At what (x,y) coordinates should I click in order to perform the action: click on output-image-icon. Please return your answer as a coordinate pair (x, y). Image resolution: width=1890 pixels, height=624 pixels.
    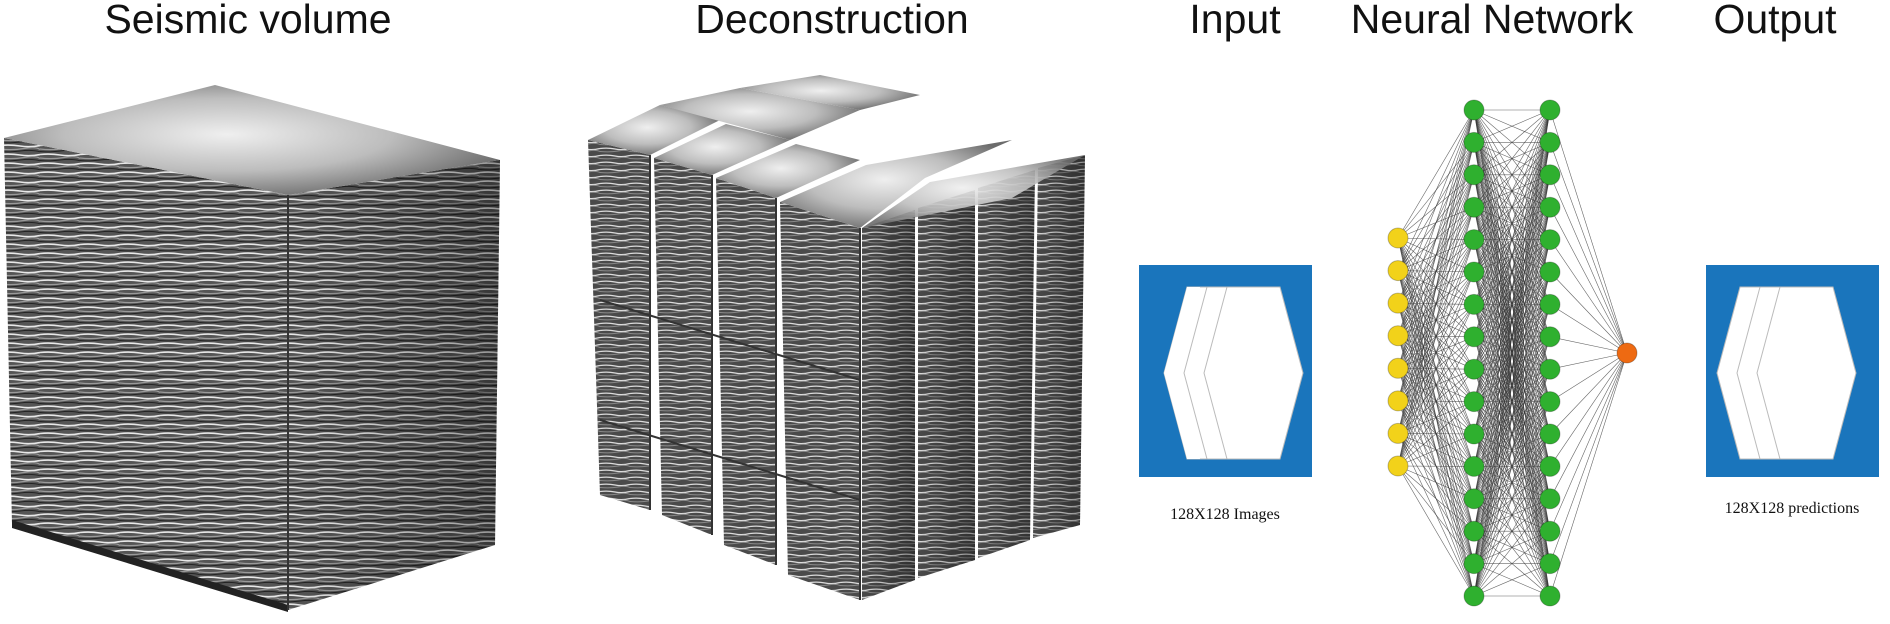
    Looking at the image, I should click on (1786, 373).